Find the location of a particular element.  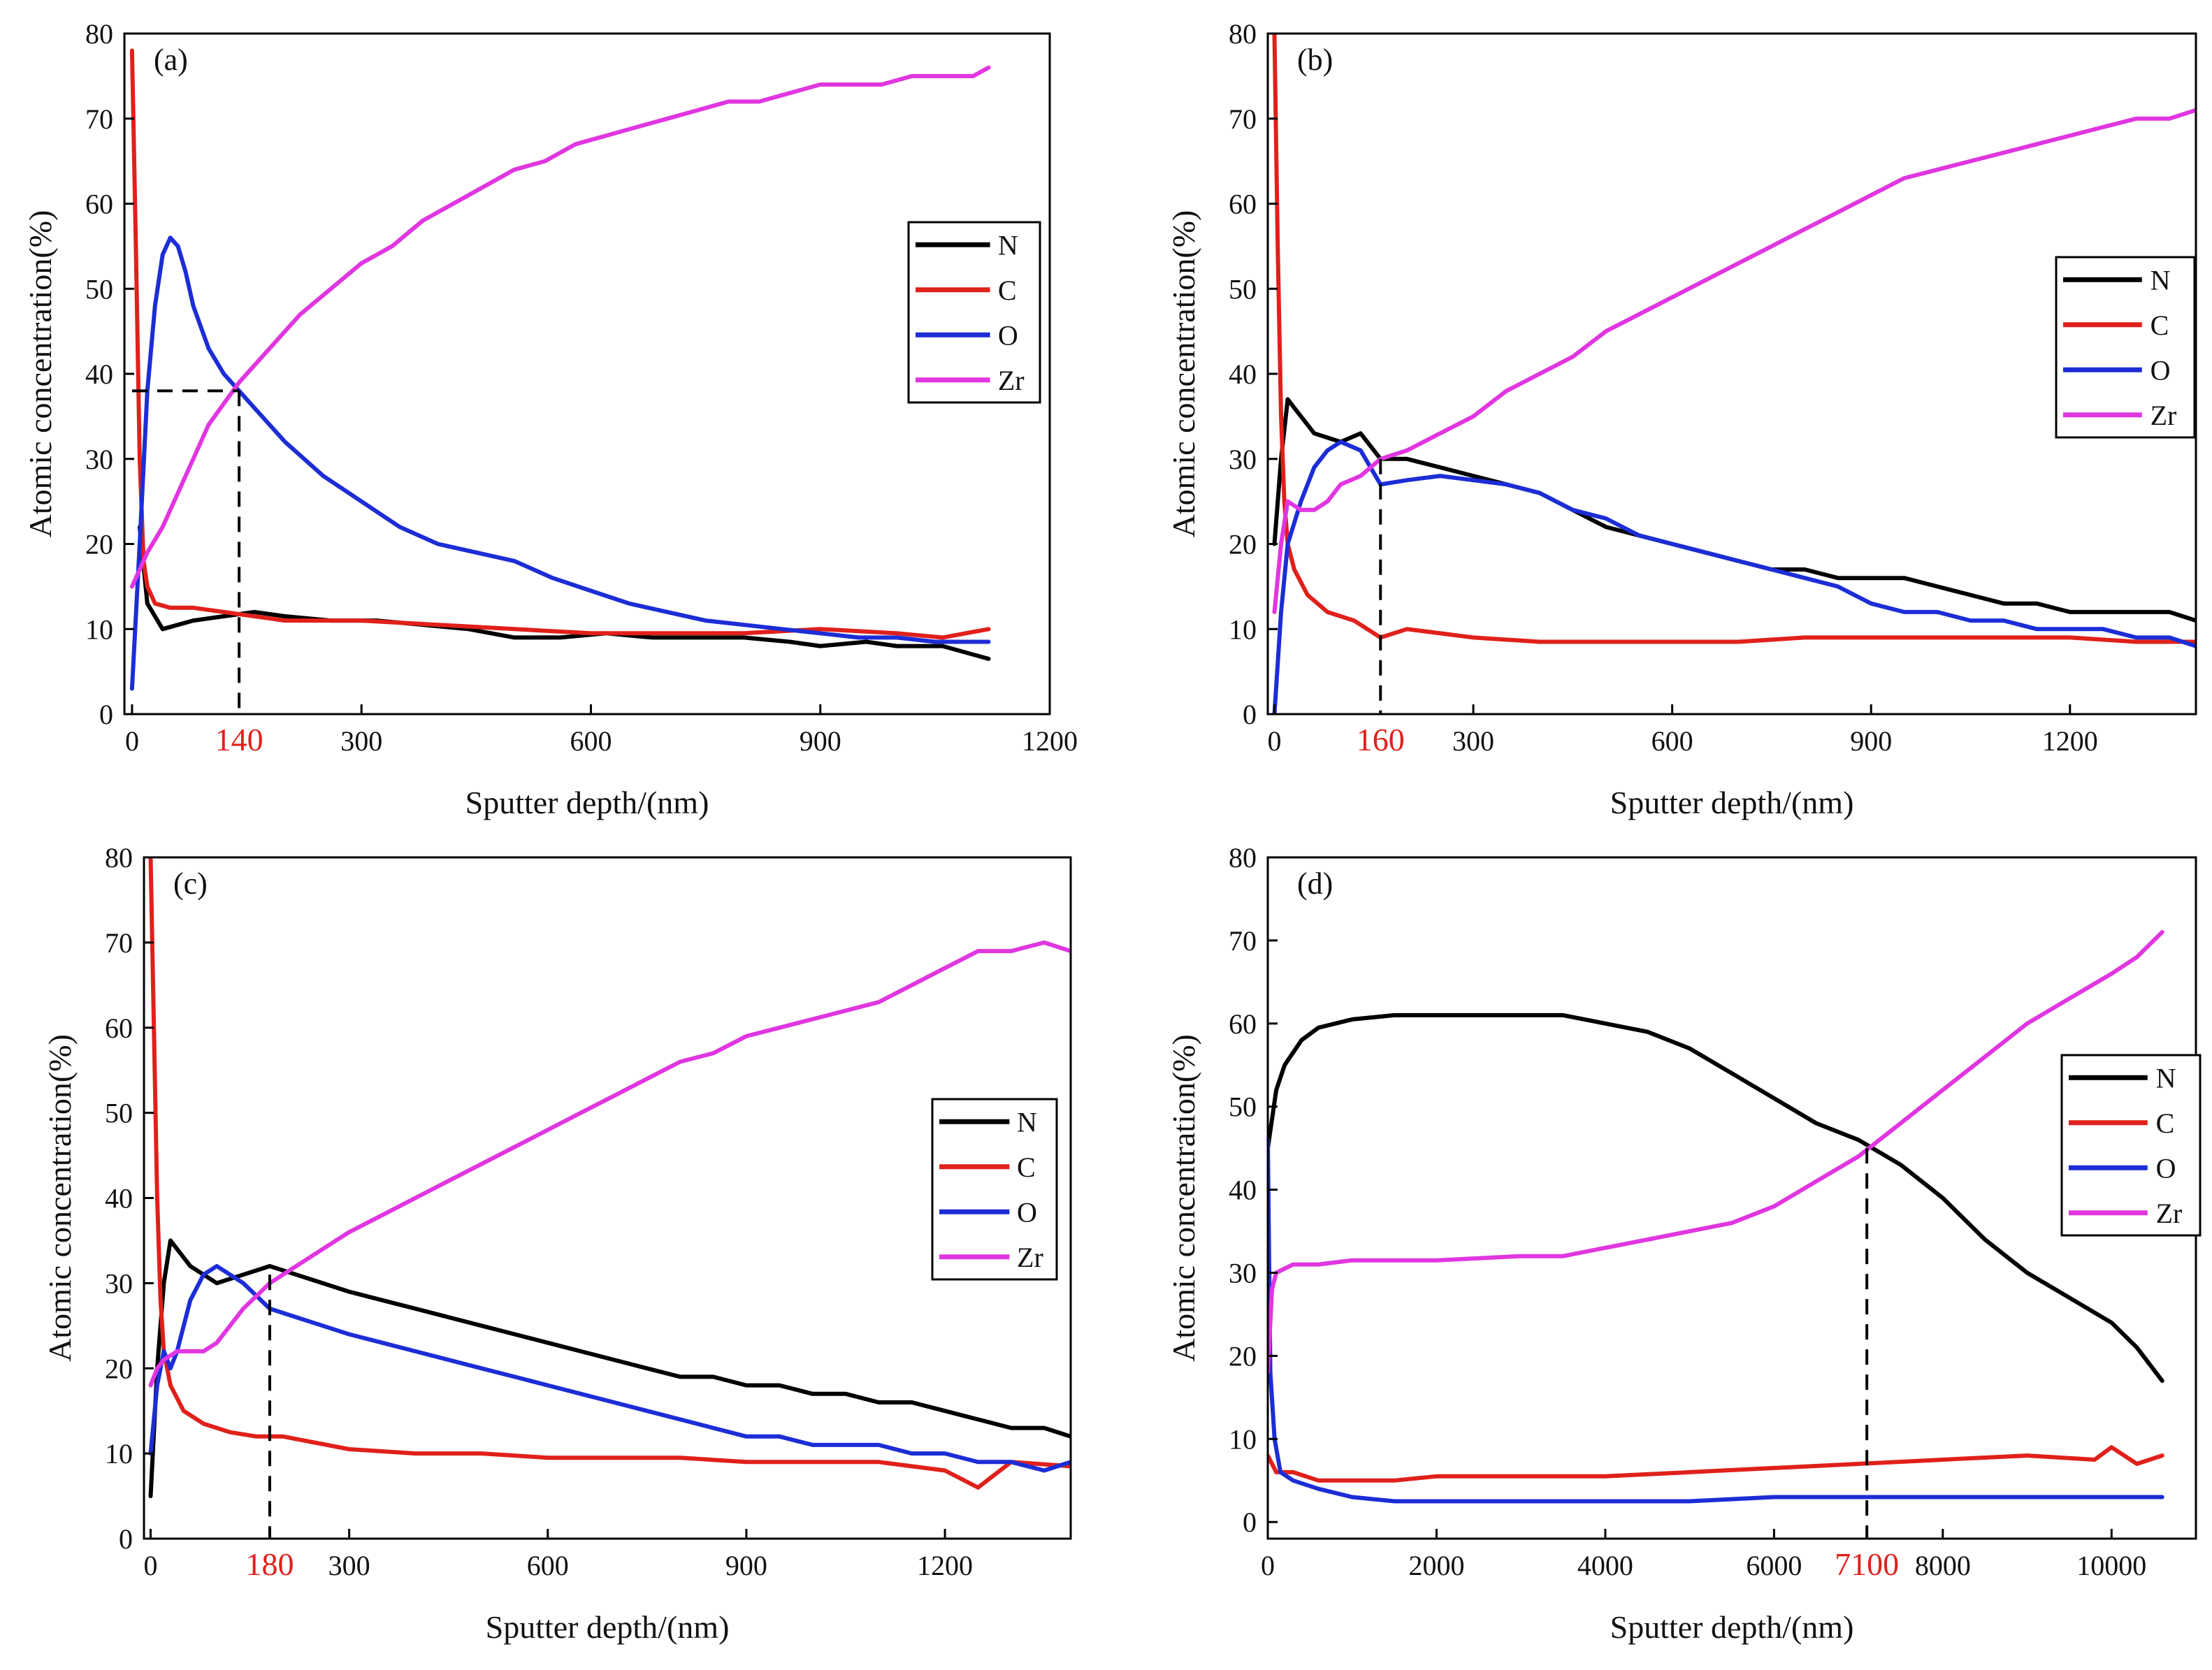

panel-label: (a) is located at coordinates (171, 60).